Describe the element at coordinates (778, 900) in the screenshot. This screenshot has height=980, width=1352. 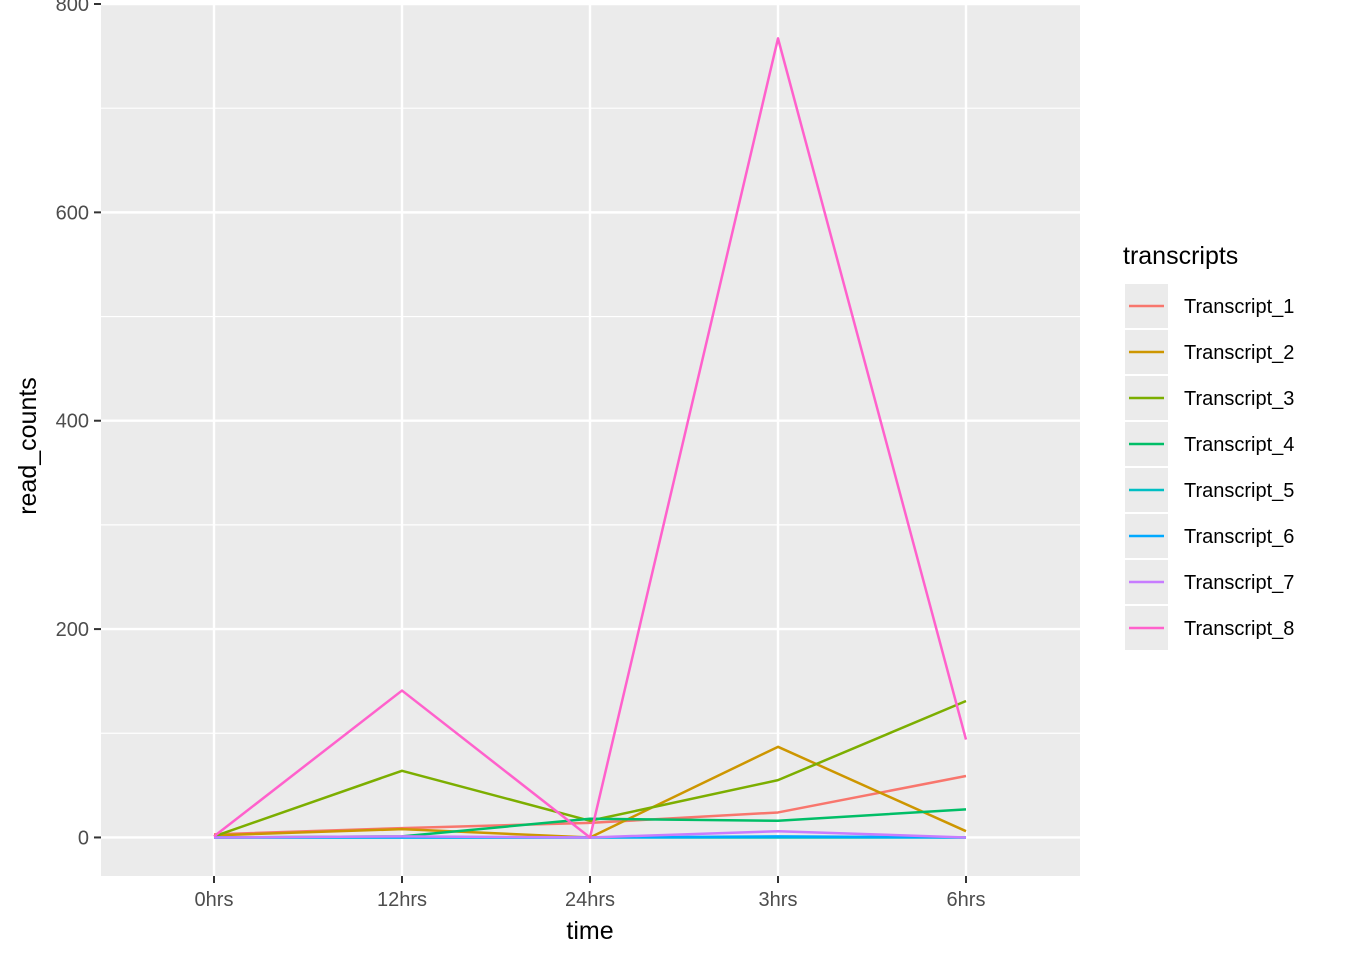
I see `x-tick-label: 3hrs` at that location.